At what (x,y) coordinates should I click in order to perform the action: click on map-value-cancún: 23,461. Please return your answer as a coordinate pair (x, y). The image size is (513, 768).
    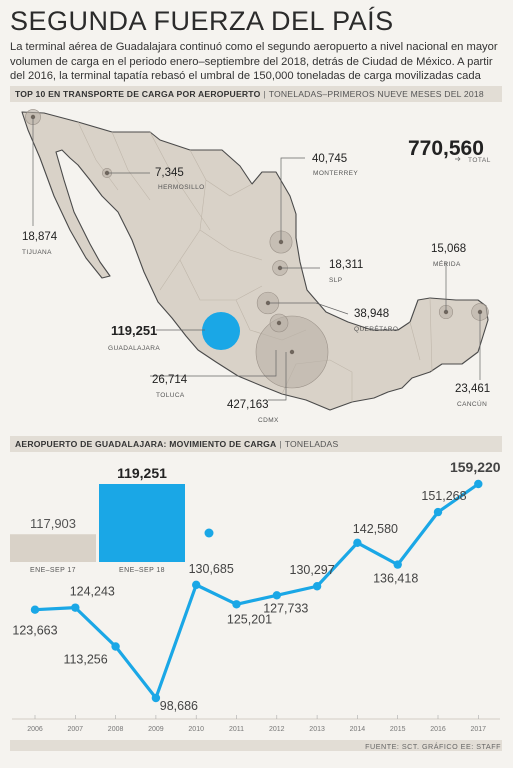
    Looking at the image, I should click on (472, 389).